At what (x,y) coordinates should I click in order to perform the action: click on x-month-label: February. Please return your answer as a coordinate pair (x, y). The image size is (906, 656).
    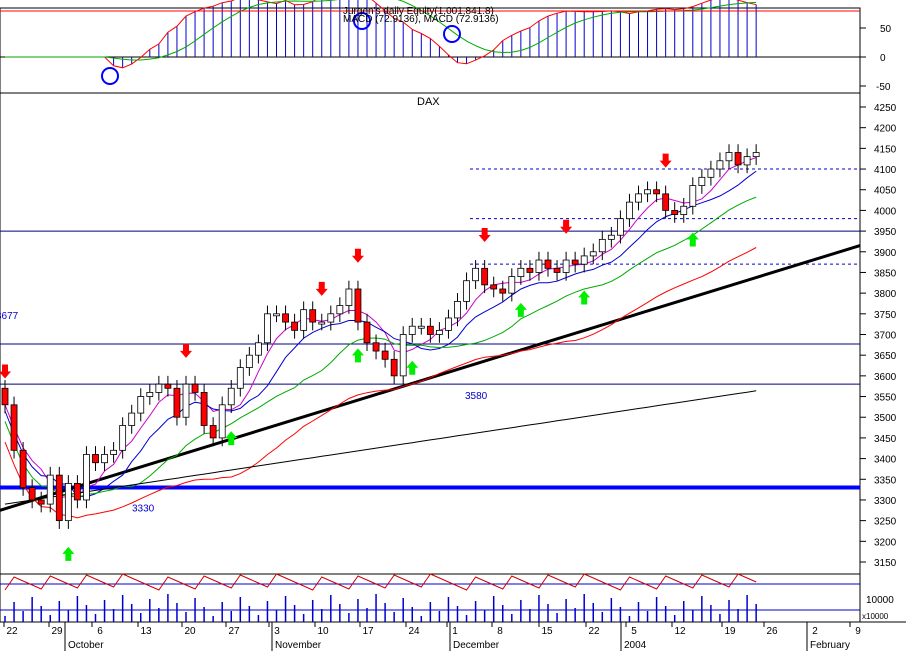
    Looking at the image, I should click on (830, 645).